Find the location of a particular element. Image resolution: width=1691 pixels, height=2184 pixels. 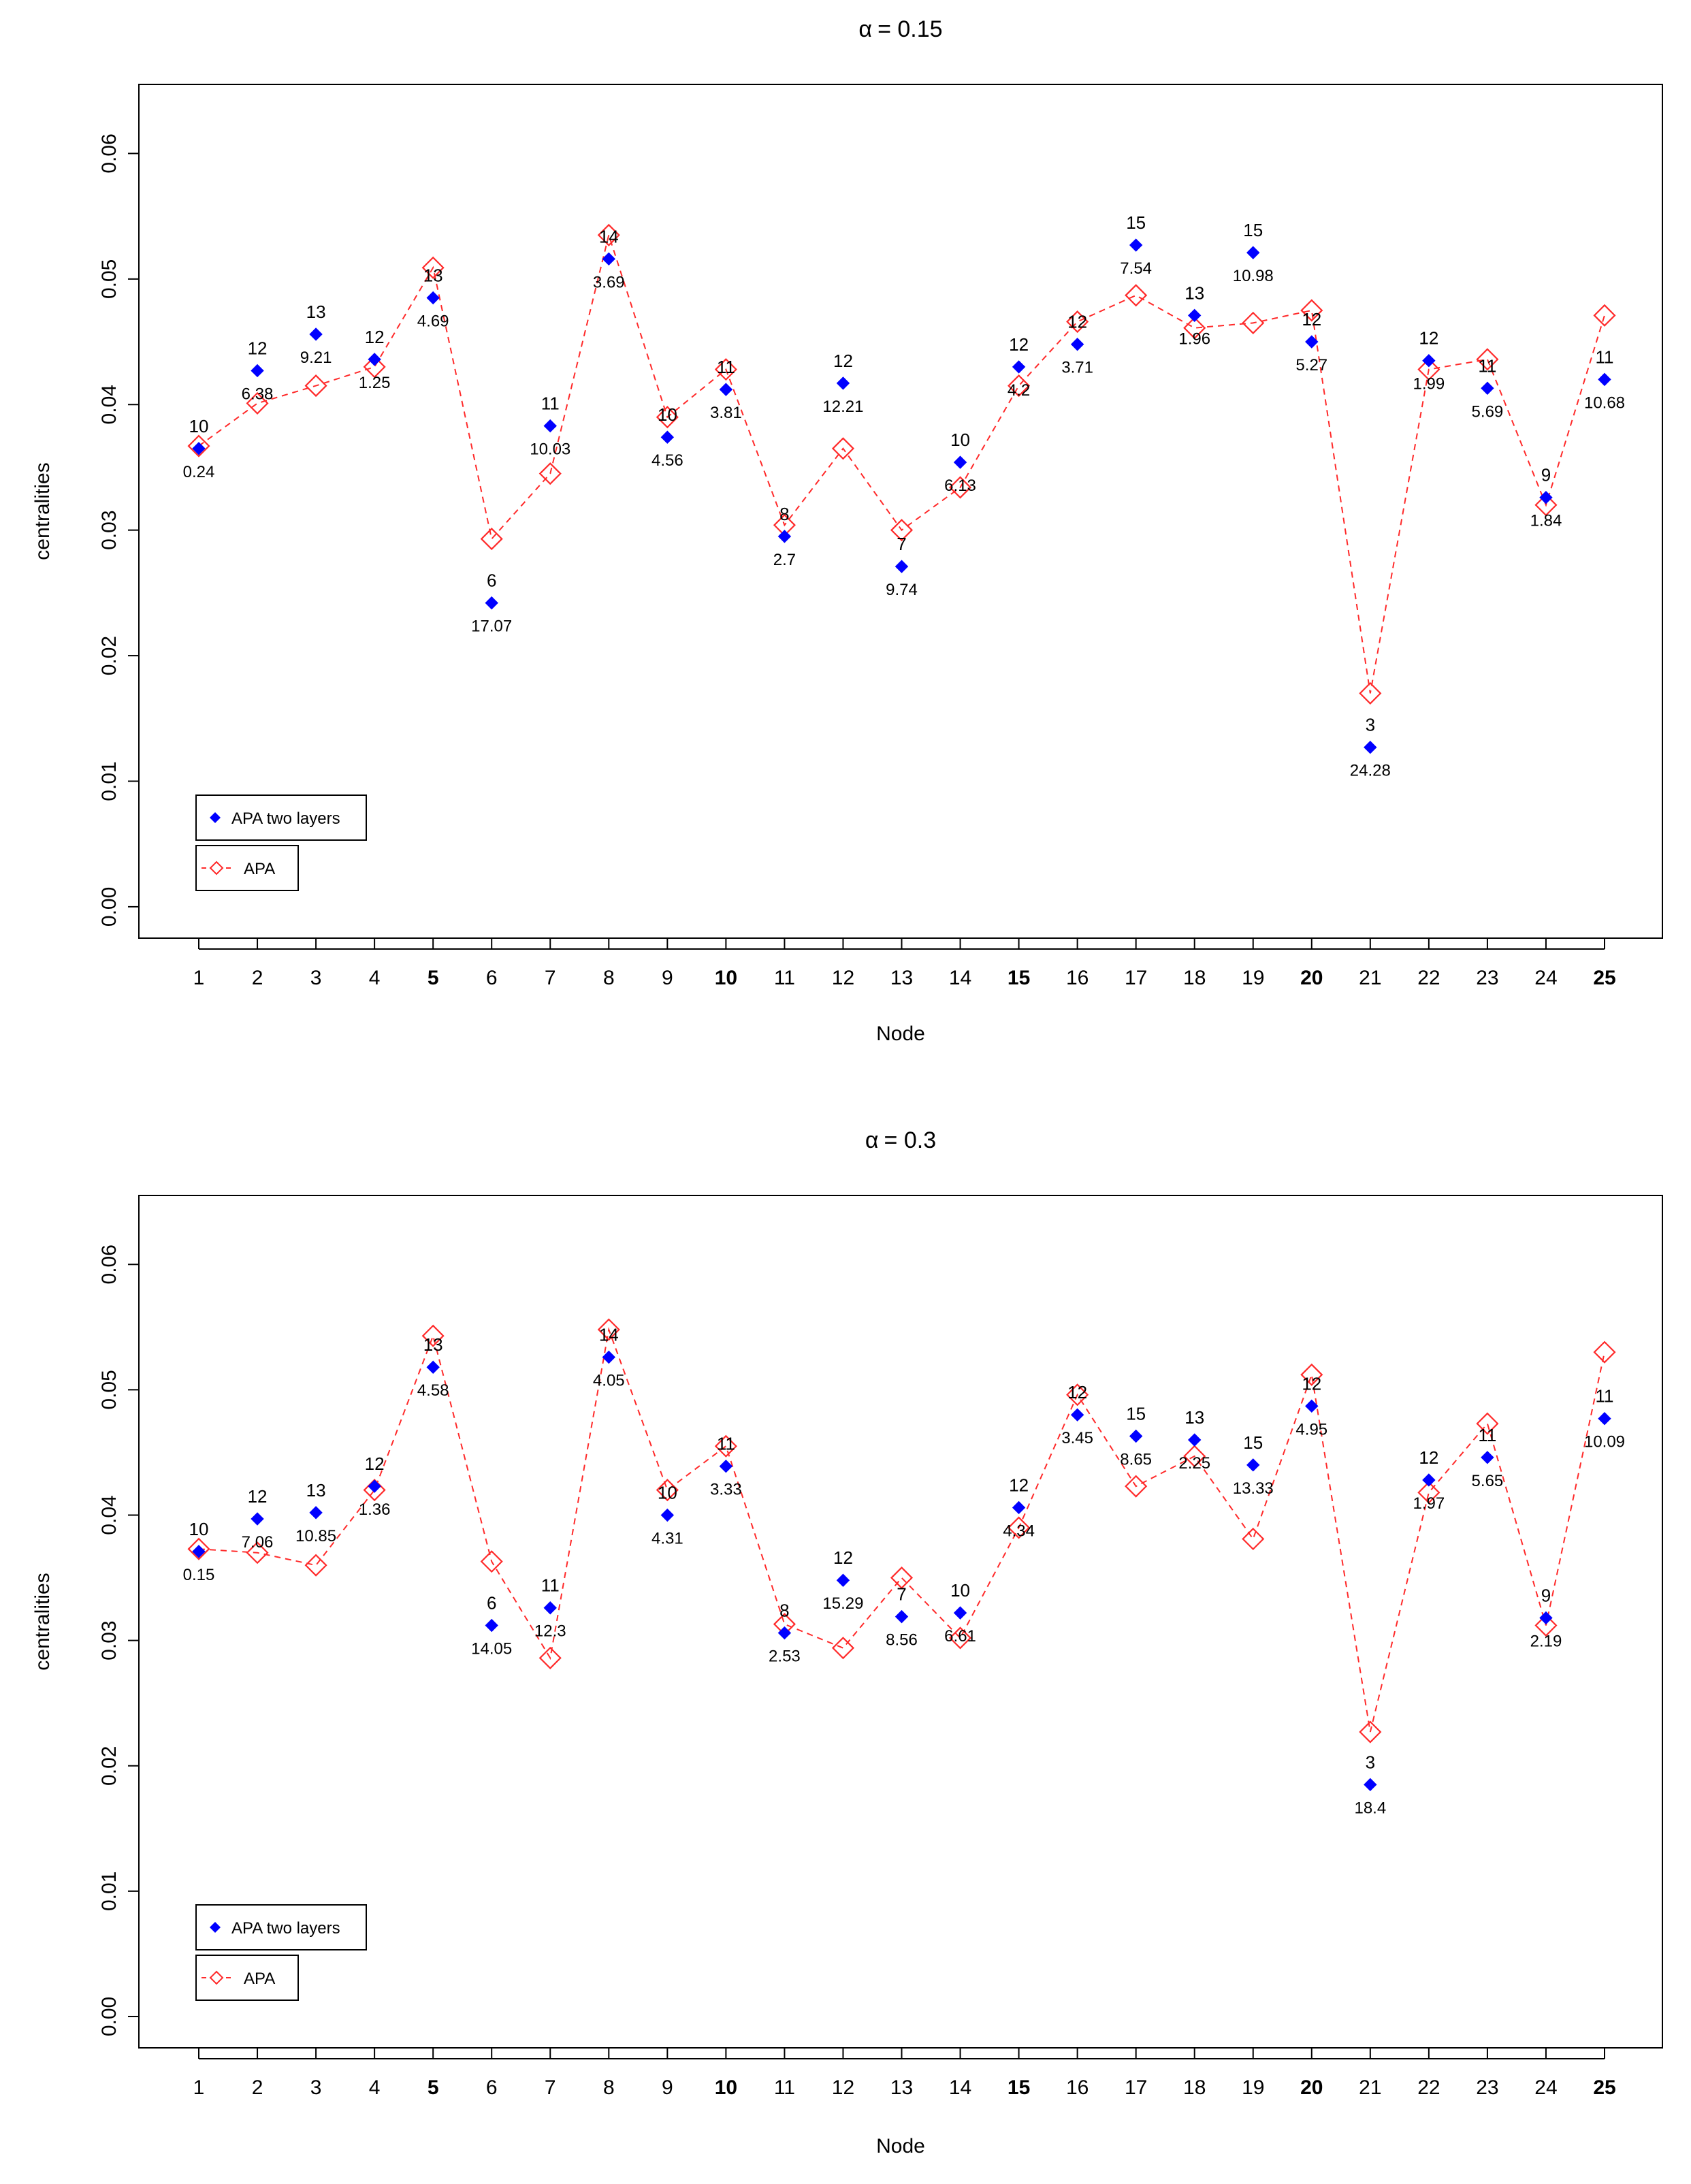

legend-filled-diamond-icon is located at coordinates (215, 817).